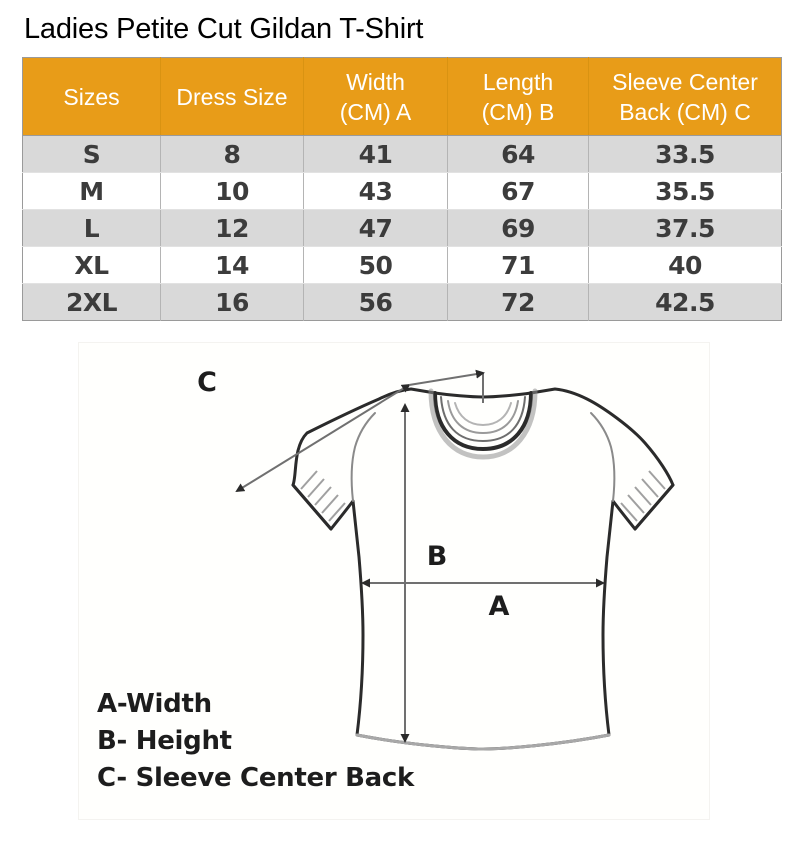 Image resolution: width=800 pixels, height=857 pixels. I want to click on left-sleeve-cuff-line, so click(312, 507).